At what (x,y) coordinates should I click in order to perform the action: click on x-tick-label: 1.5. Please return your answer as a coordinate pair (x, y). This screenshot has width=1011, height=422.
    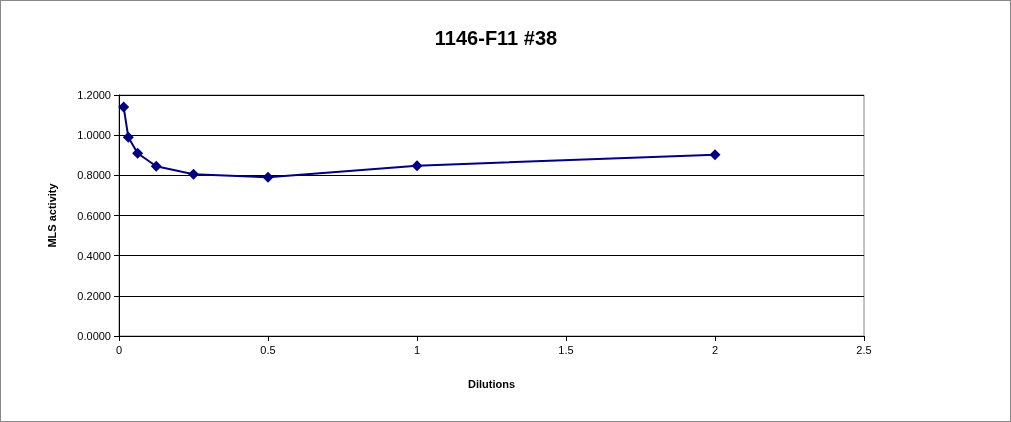
    Looking at the image, I should click on (566, 349).